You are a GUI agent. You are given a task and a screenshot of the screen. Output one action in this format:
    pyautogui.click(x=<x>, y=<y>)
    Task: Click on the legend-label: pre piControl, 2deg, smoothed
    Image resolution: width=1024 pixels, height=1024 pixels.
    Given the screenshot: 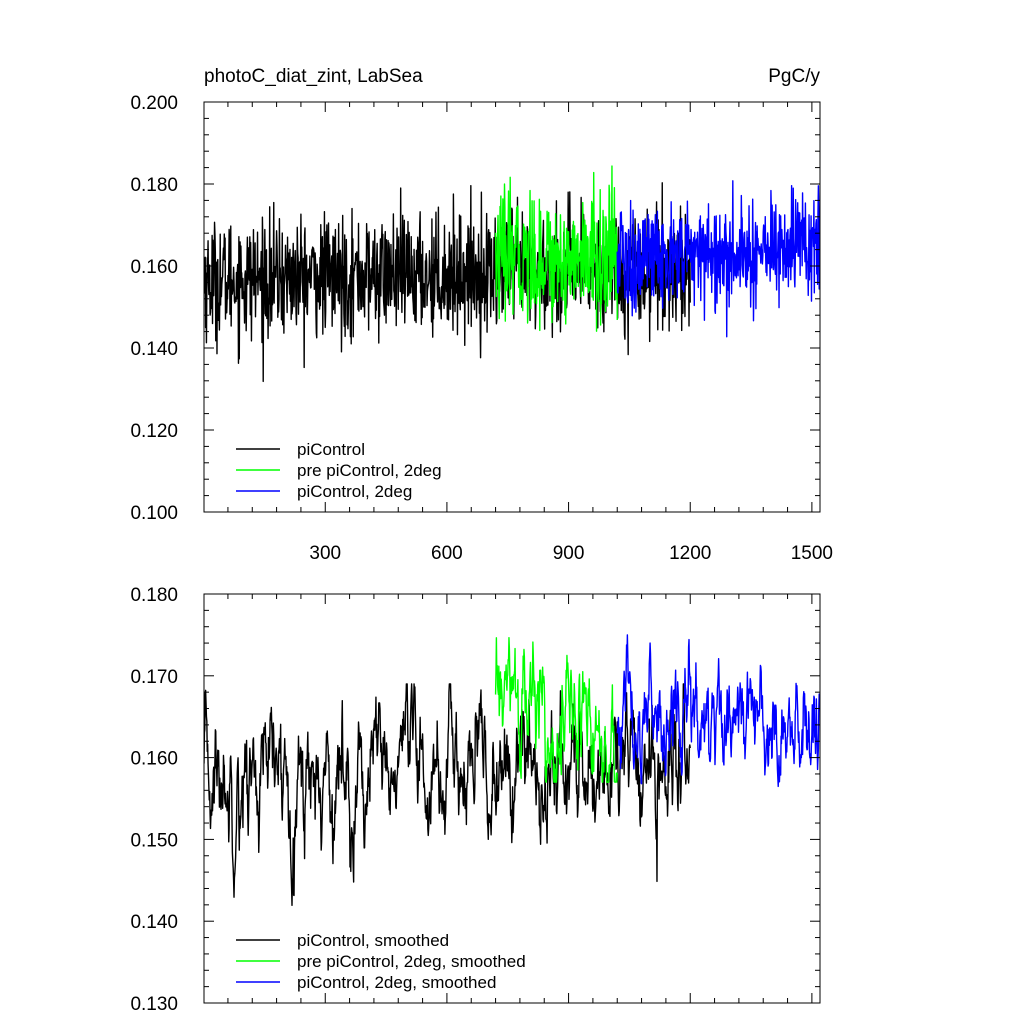 What is the action you would take?
    pyautogui.click(x=411, y=961)
    